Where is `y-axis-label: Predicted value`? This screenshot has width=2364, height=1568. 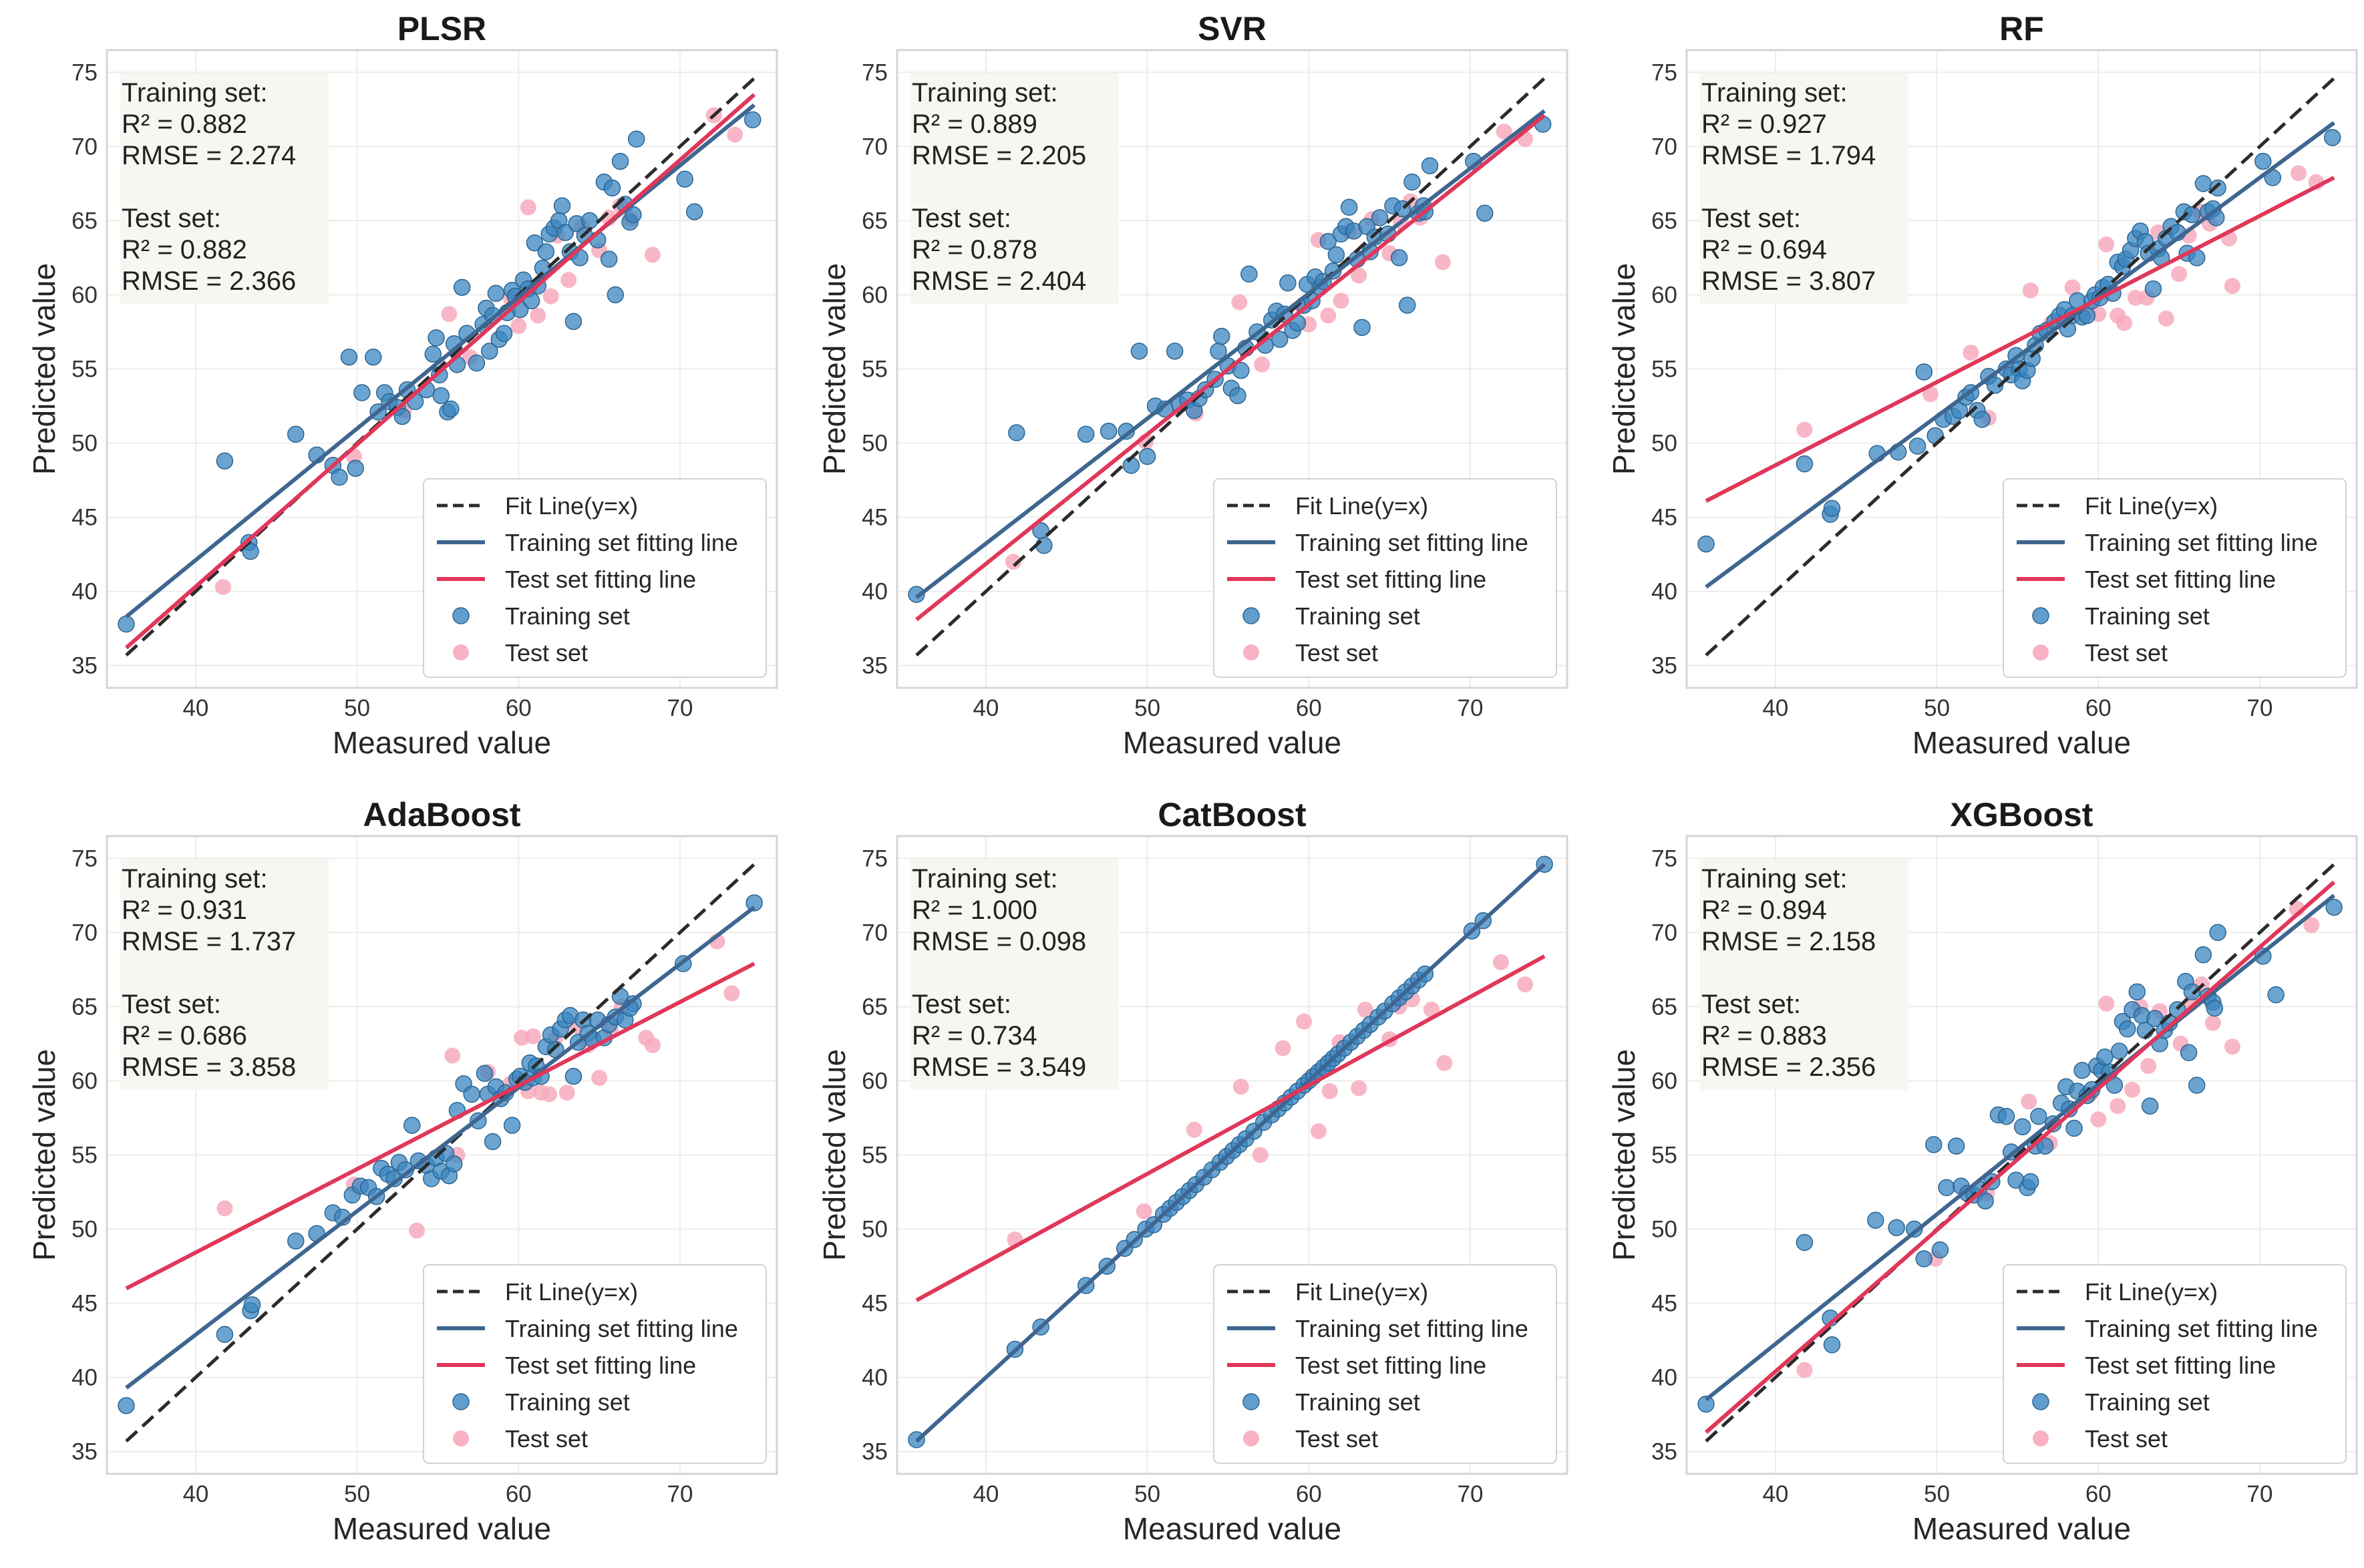 y-axis-label: Predicted value is located at coordinates (44, 1155).